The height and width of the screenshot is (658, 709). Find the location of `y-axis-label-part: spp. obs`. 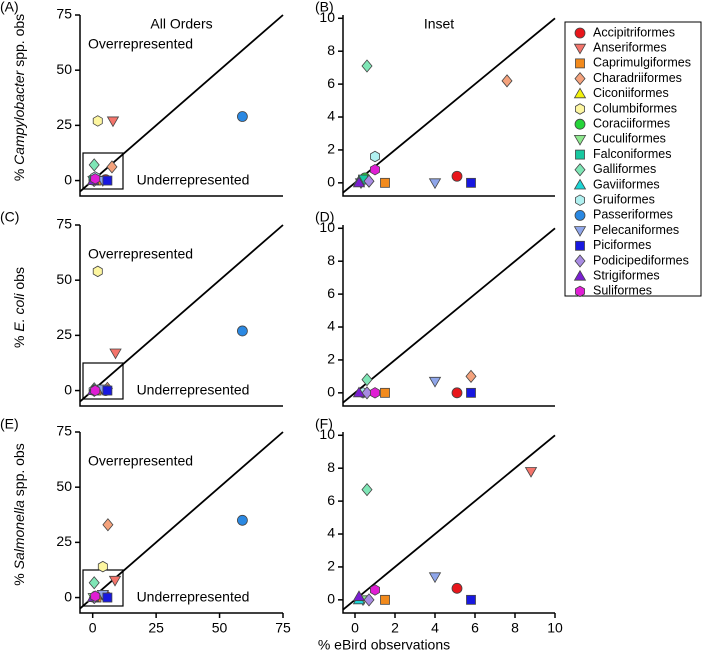

y-axis-label-part: spp. obs is located at coordinates (19, 471).